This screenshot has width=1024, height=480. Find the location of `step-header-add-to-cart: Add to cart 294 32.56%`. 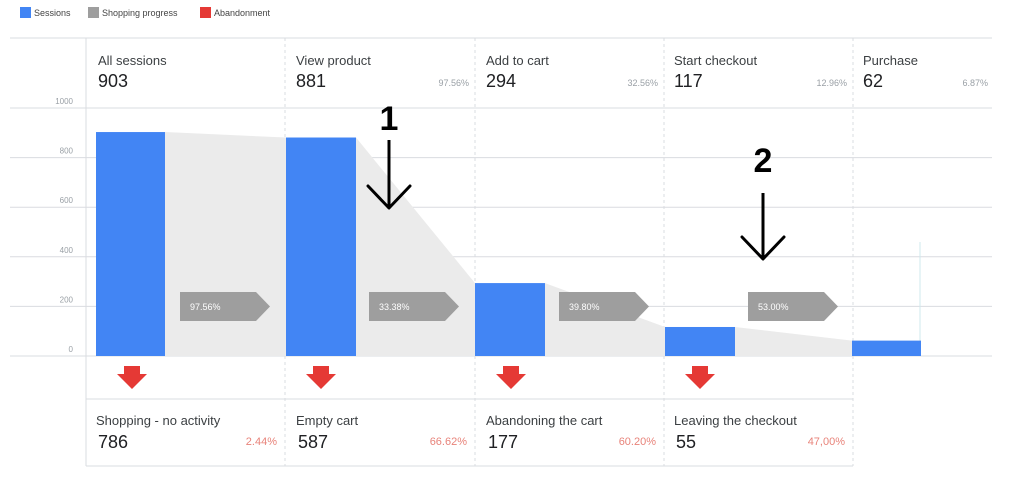

step-header-add-to-cart: Add to cart 294 32.56% is located at coordinates (570, 73).